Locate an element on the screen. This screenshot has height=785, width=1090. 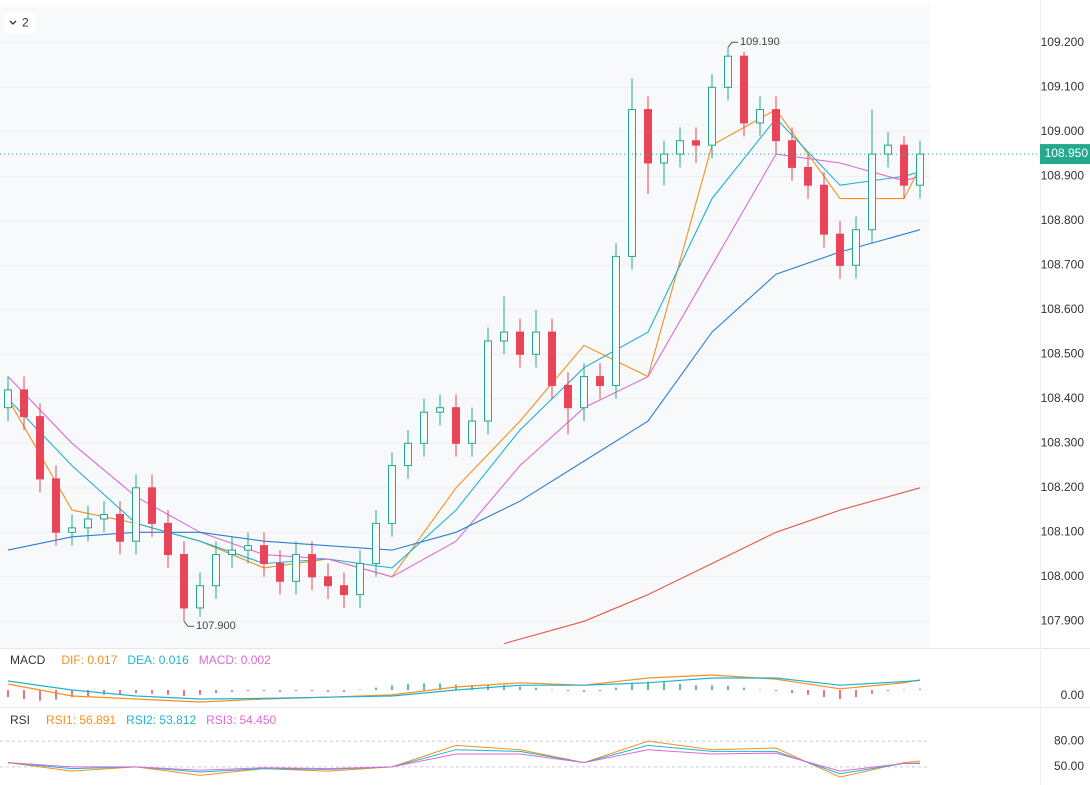
moving-average is located at coordinates (712, 566).